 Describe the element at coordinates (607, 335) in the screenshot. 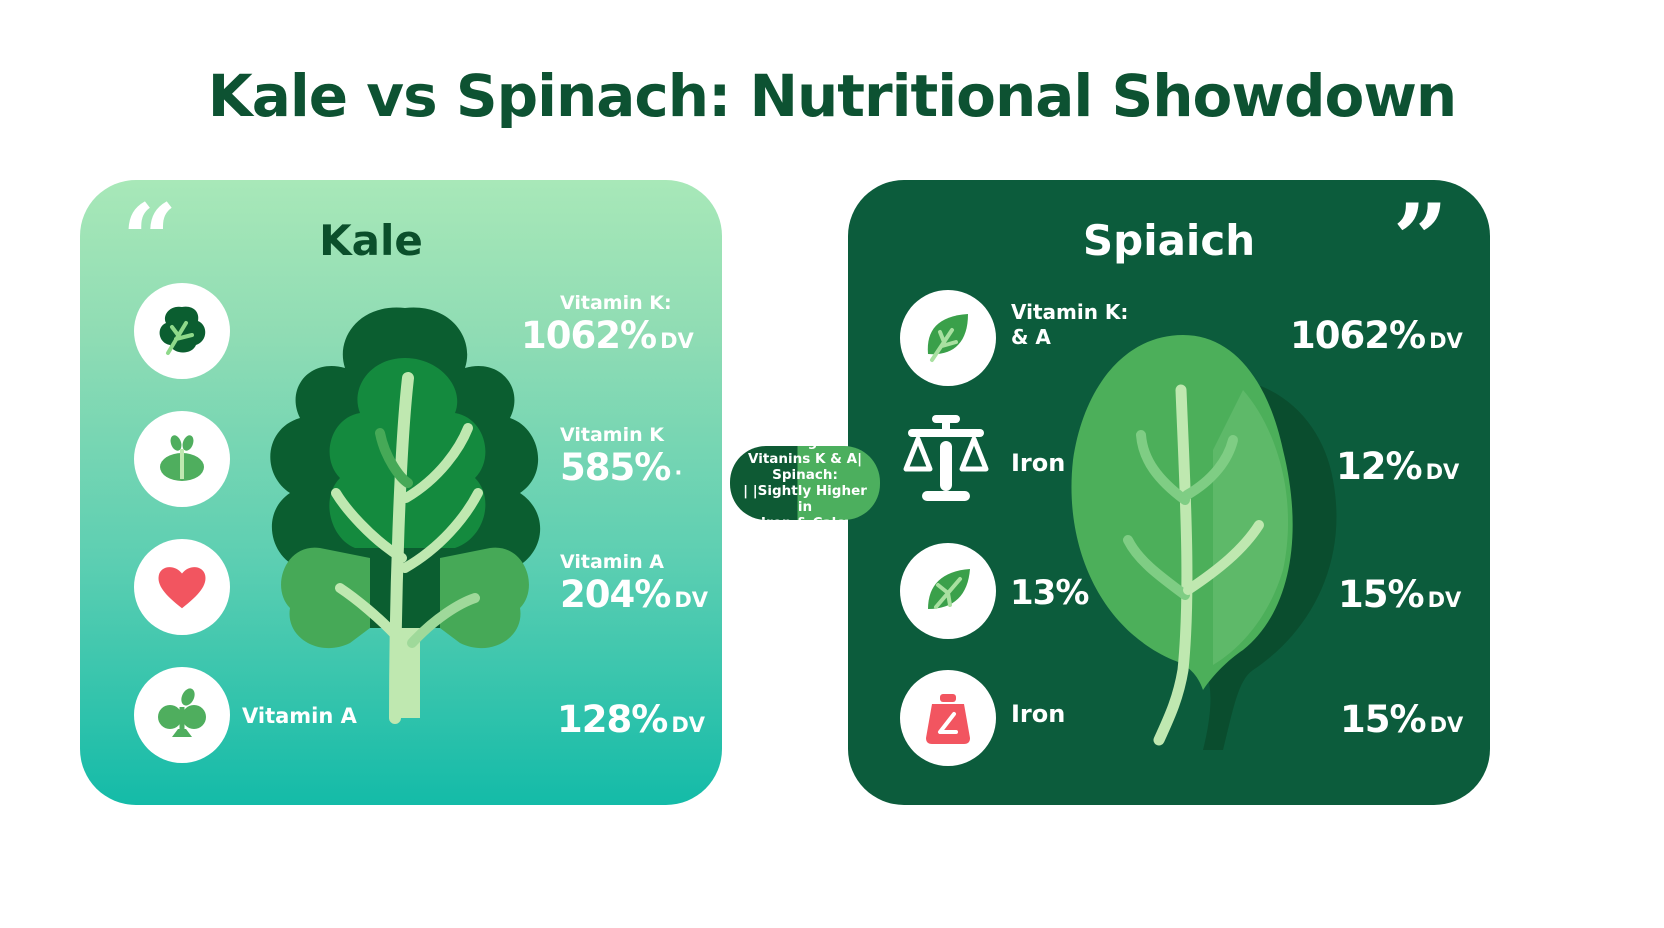

I see `kale-stat-value: 1062% DV` at that location.